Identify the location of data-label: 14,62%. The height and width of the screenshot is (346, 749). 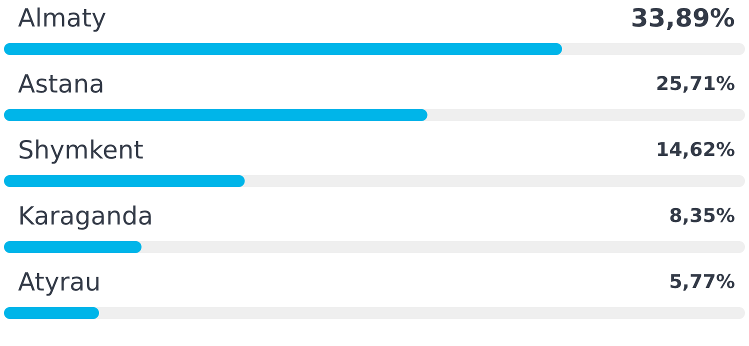
(695, 150).